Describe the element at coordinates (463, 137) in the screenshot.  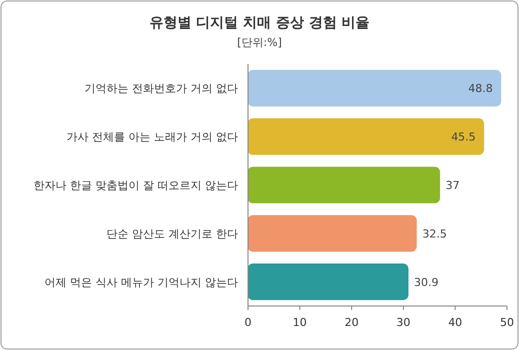
I see `data-label: 45.5` at that location.